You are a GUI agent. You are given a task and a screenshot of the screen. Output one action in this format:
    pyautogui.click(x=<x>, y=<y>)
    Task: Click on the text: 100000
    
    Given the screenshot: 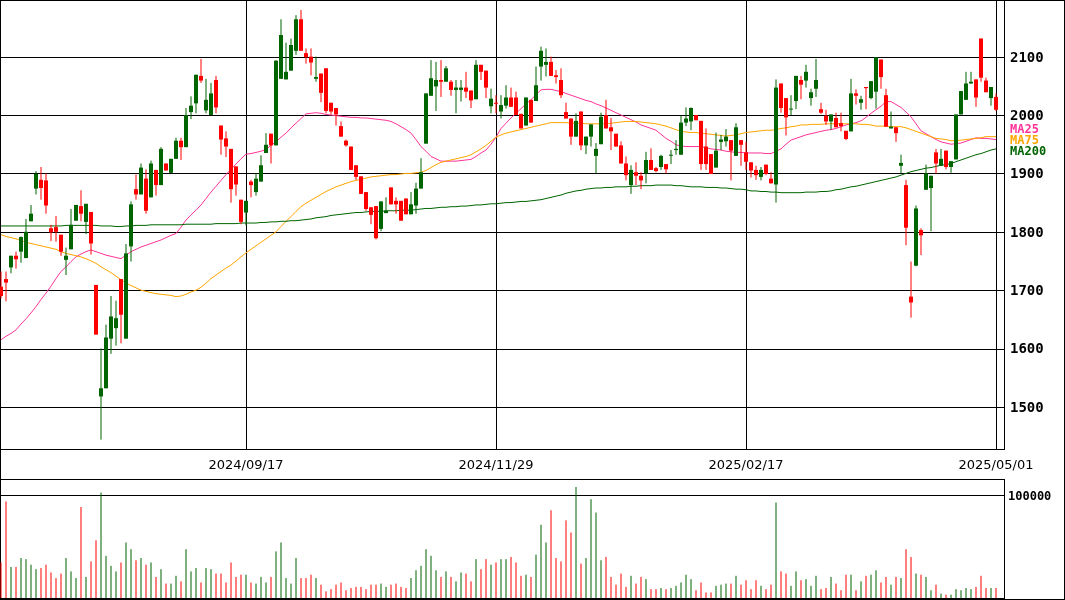 What is the action you would take?
    pyautogui.click(x=1030, y=495)
    